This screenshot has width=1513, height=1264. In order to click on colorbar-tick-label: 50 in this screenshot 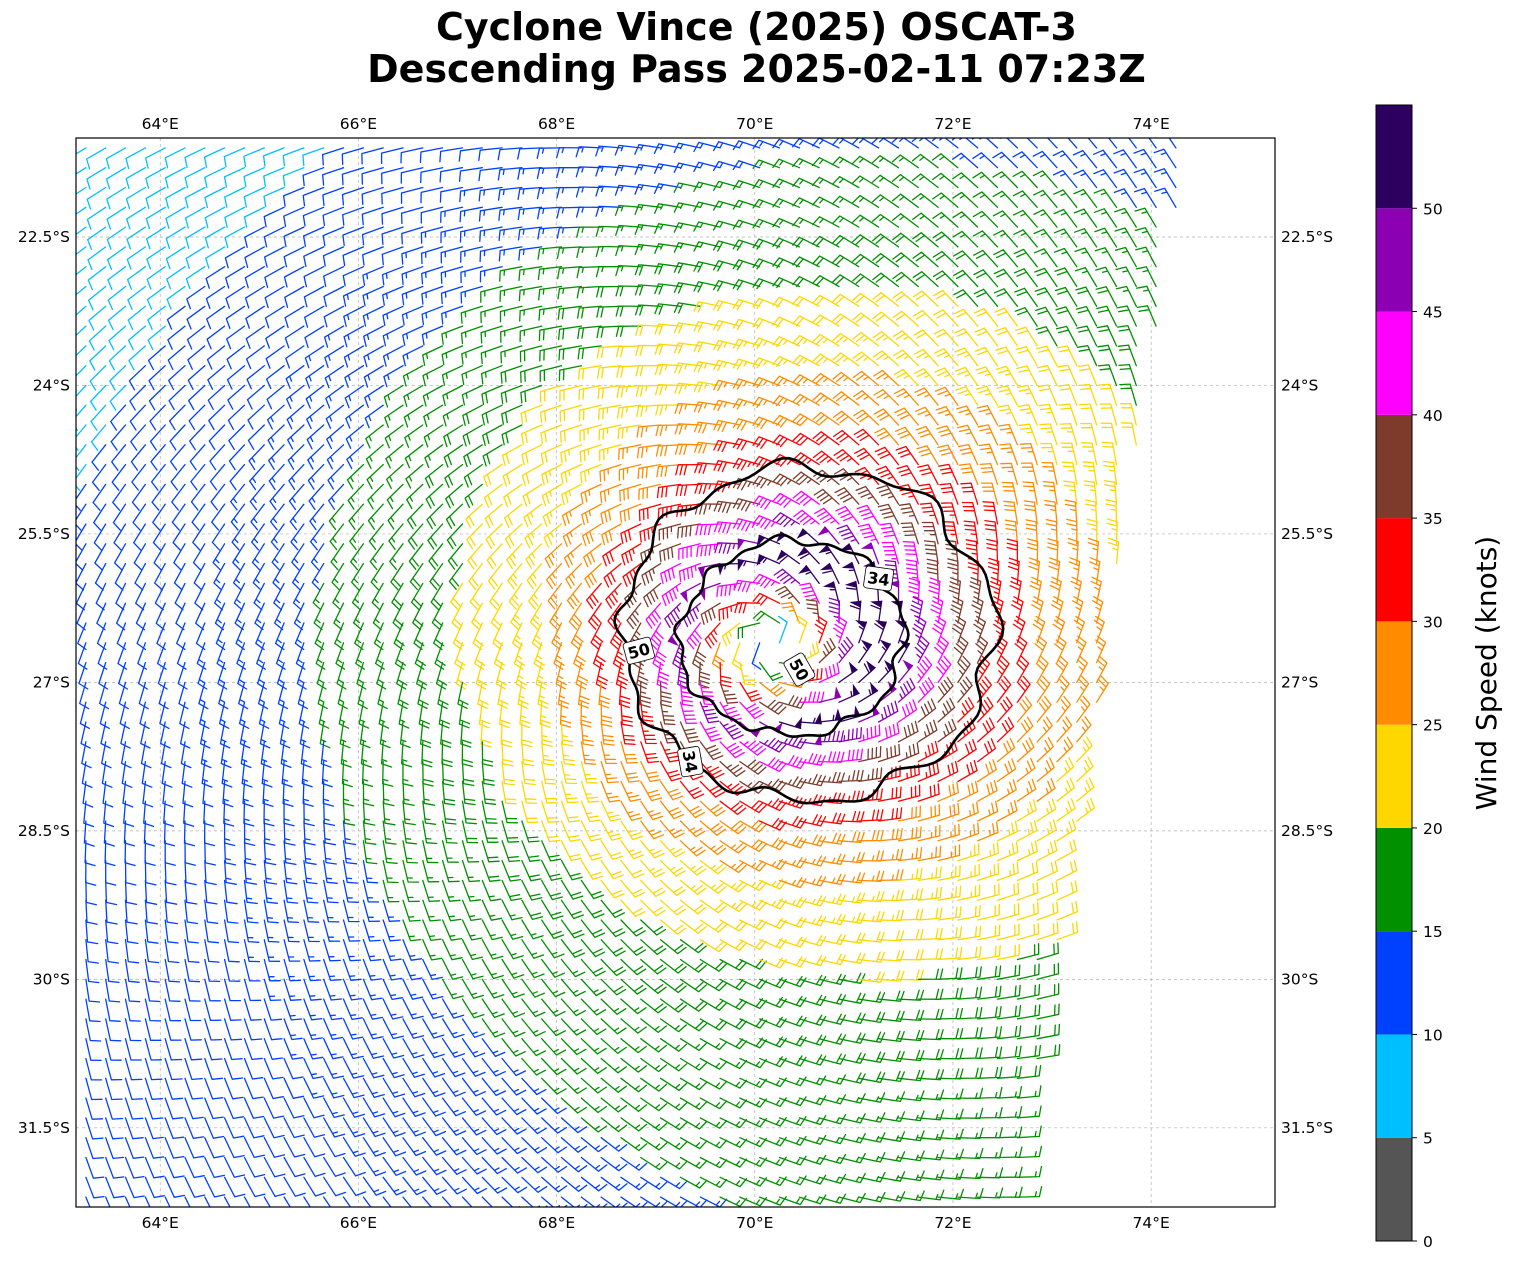, I will do `click(1433, 209)`.